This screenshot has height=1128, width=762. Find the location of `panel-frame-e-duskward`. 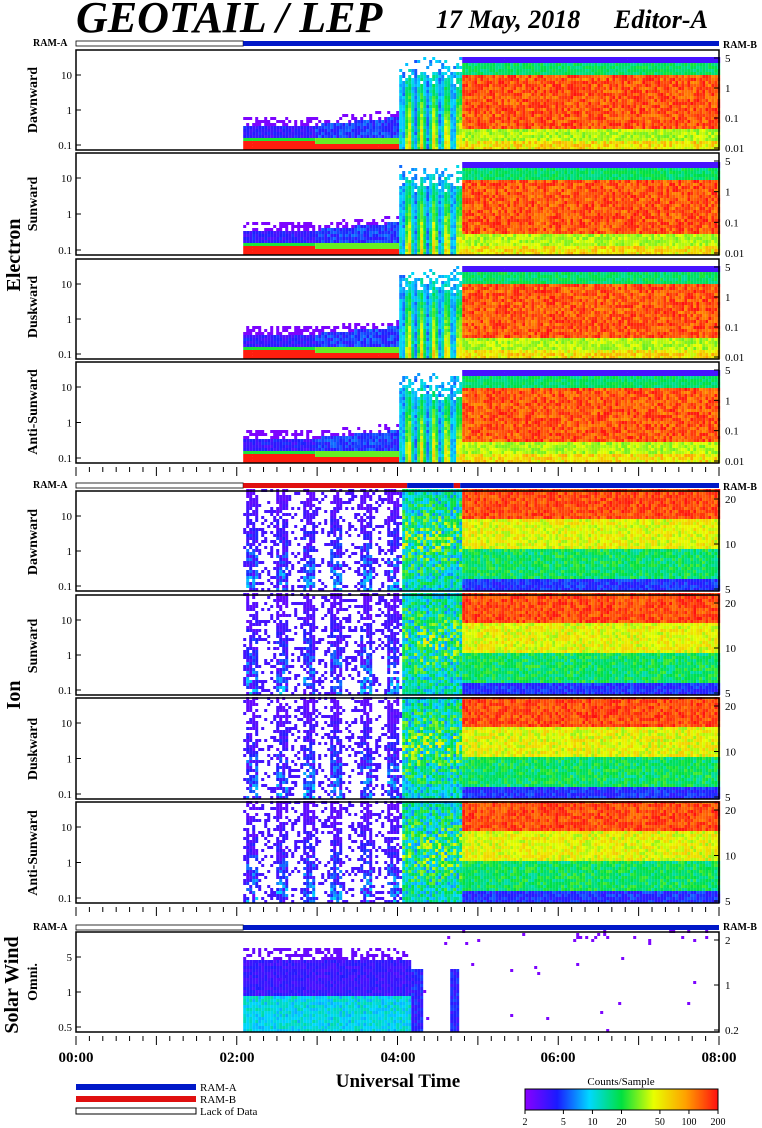

panel-frame-e-duskward is located at coordinates (397, 309).